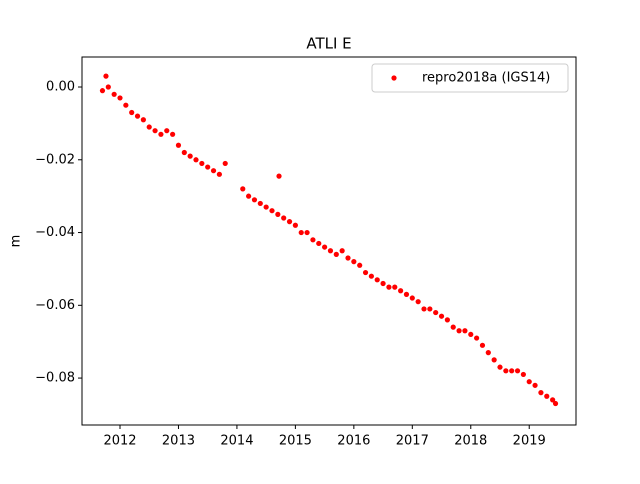 This screenshot has width=640, height=484. Describe the element at coordinates (178, 441) in the screenshot. I see `x-tick-label: 2013` at that location.